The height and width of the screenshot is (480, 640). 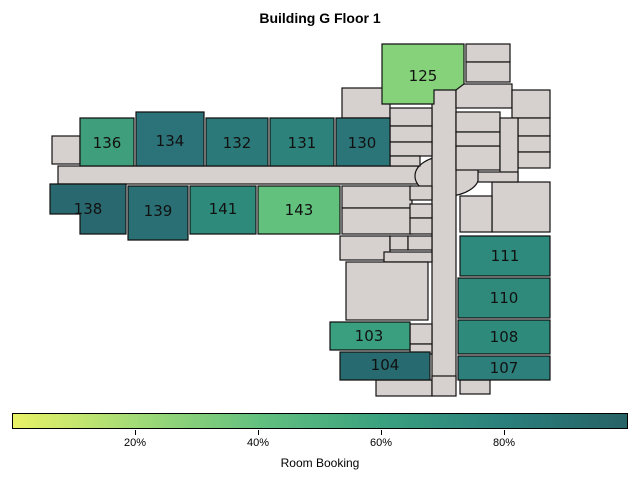 I want to click on room-label-110: 110, so click(x=504, y=298).